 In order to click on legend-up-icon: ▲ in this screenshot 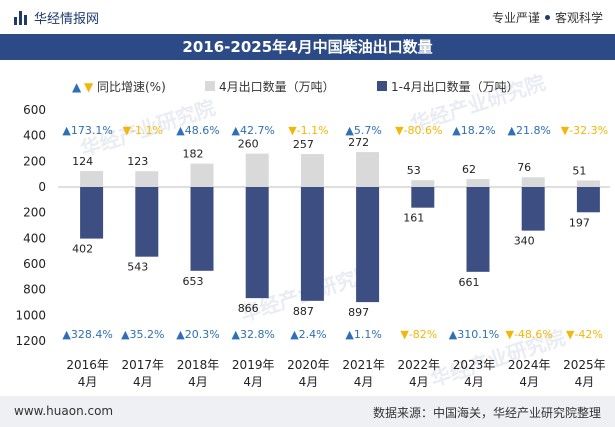, I will do `click(77, 87)`.